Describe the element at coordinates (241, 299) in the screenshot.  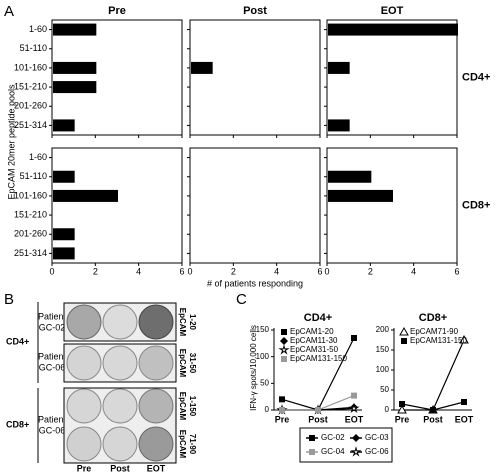
I see `panel-label: C` at that location.